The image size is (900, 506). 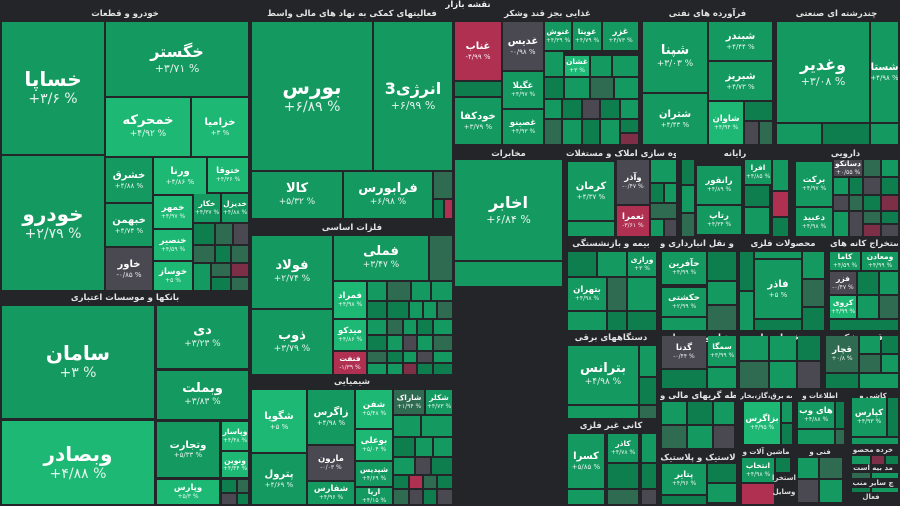 What do you see at coordinates (177, 59) in the screenshot?
I see `stock-tile: خگستر +۳/۷۱ %` at bounding box center [177, 59].